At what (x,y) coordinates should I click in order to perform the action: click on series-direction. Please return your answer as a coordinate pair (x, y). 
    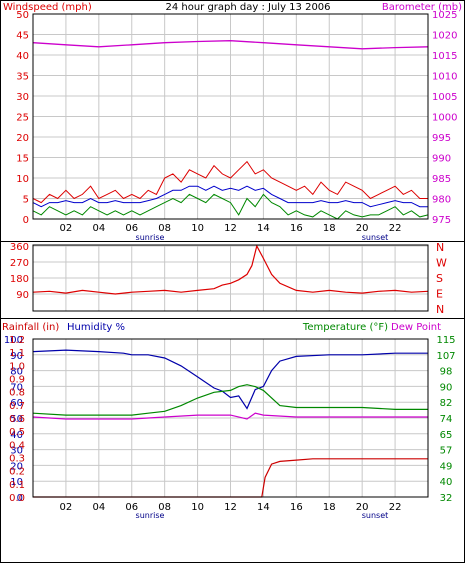
    Looking at the image, I should click on (230, 269).